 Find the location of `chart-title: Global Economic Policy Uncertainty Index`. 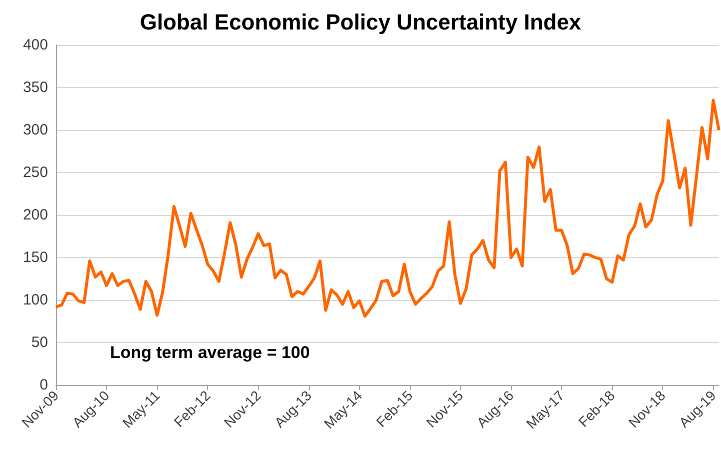

chart-title: Global Economic Policy Uncertainty Index is located at coordinates (361, 22).